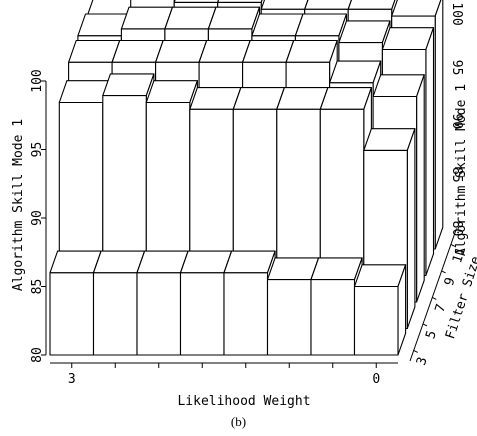  I want to click on depth-tick-label: 7, so click(441, 308).